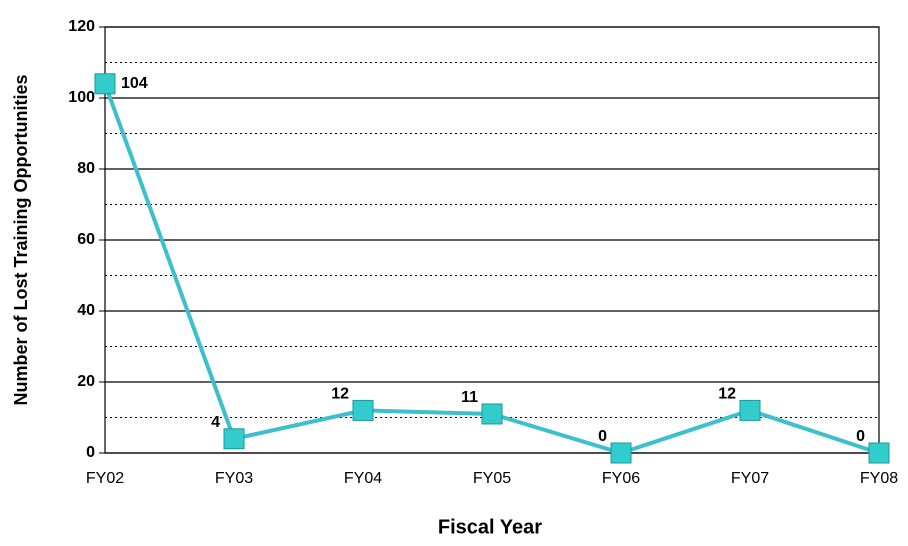 Image resolution: width=908 pixels, height=546 pixels. What do you see at coordinates (490, 527) in the screenshot?
I see `x-axis-label: Fiscal Year` at bounding box center [490, 527].